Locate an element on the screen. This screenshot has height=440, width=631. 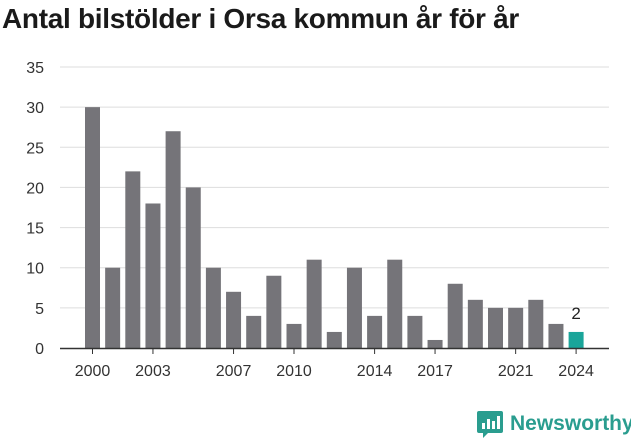
y-tick-label: 25 is located at coordinates (35, 148).